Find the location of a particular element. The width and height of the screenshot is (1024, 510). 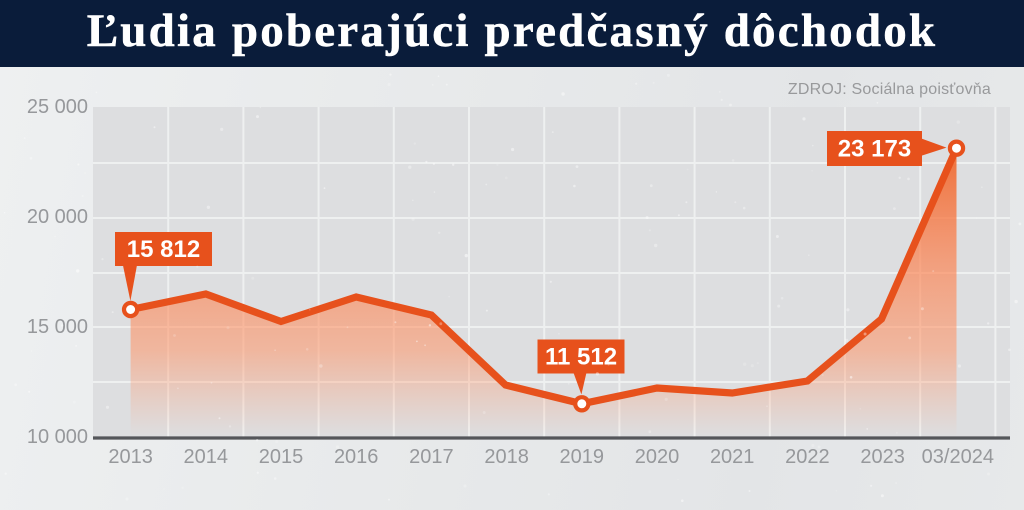

svg-text: 2020 is located at coordinates (657, 457).